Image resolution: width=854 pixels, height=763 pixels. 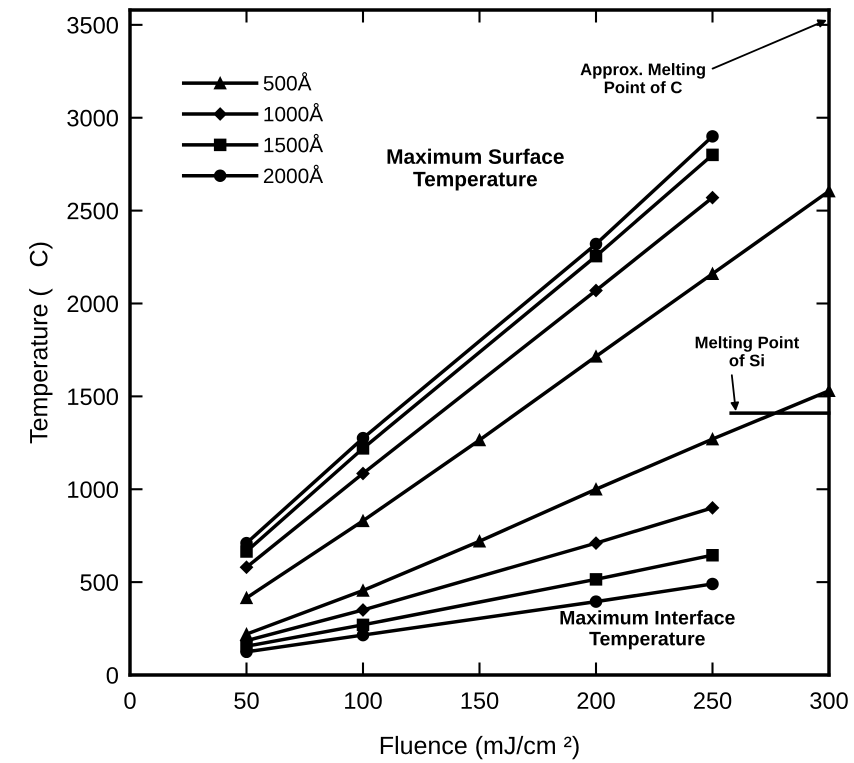 I want to click on x-tick-label: 200, so click(x=596, y=701).